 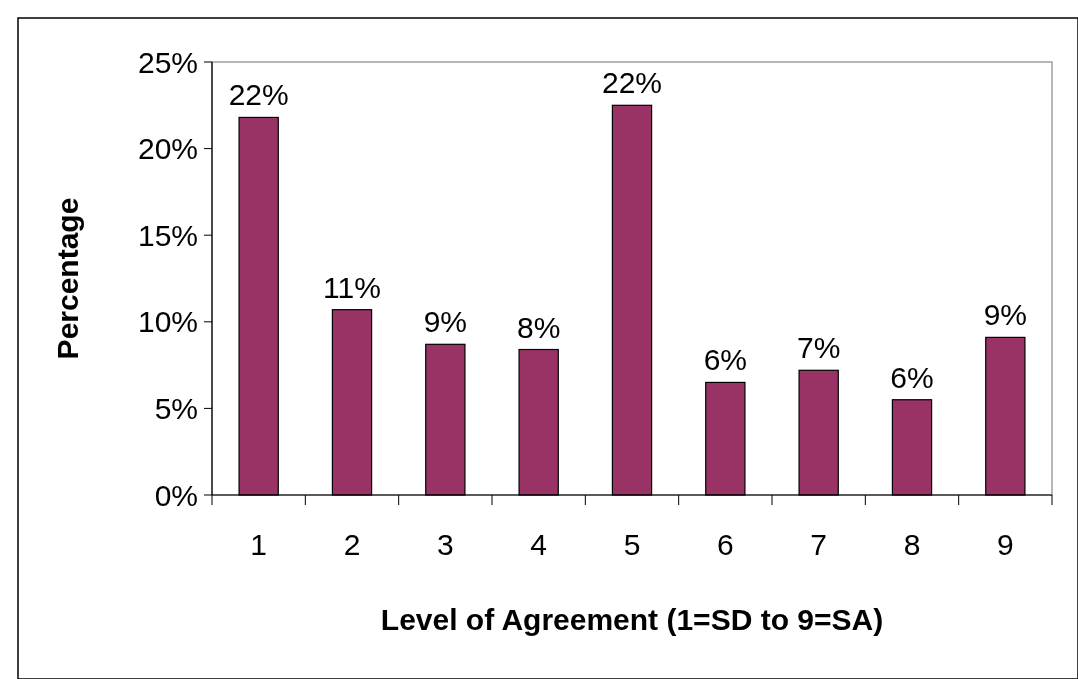 What do you see at coordinates (539, 544) in the screenshot?
I see `x-tick-label: 4` at bounding box center [539, 544].